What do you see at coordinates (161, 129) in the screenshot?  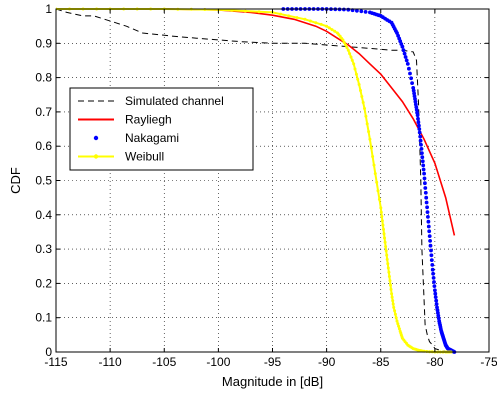 I see `legend: Simulated channel Rayliegh Nakagami Weibull` at bounding box center [161, 129].